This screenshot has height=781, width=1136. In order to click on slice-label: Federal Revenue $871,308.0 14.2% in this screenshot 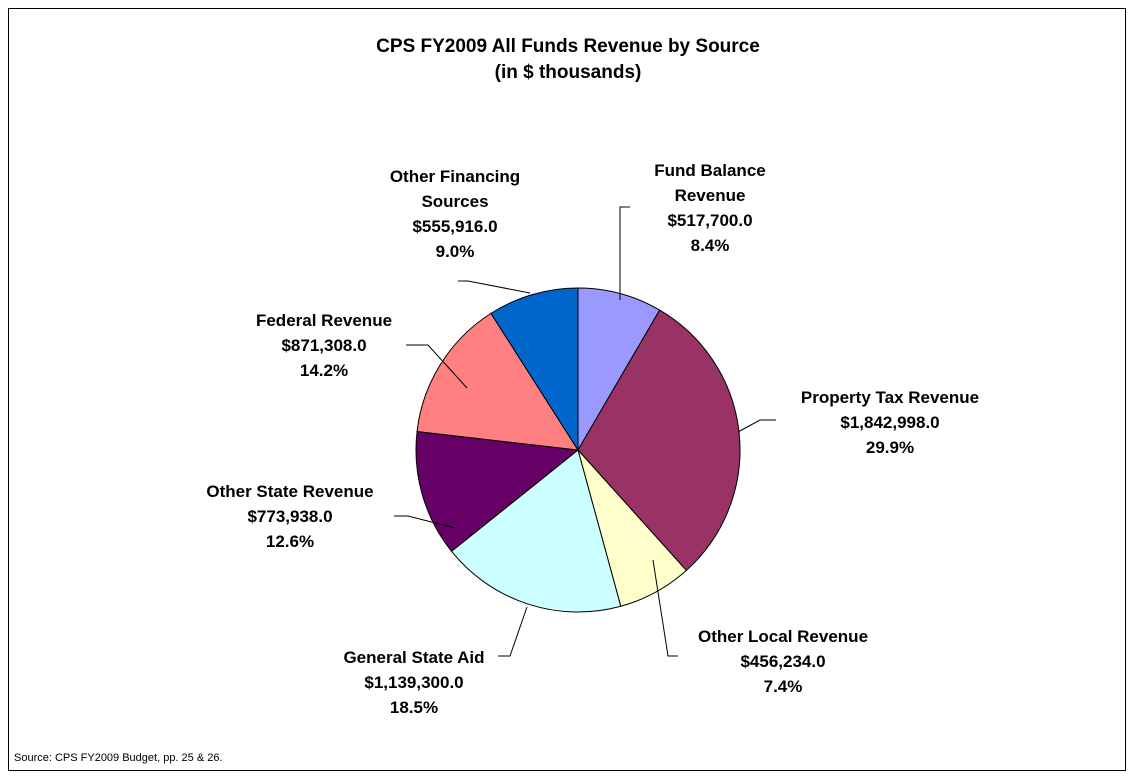, I will do `click(324, 345)`.